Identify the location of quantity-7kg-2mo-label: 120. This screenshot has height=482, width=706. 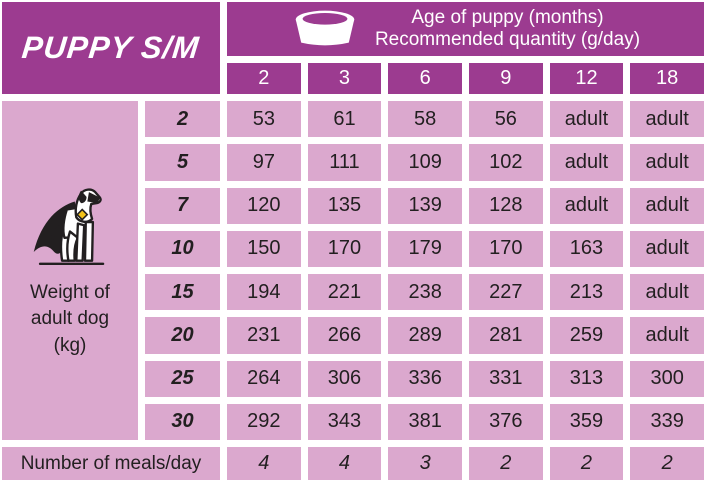
(264, 205).